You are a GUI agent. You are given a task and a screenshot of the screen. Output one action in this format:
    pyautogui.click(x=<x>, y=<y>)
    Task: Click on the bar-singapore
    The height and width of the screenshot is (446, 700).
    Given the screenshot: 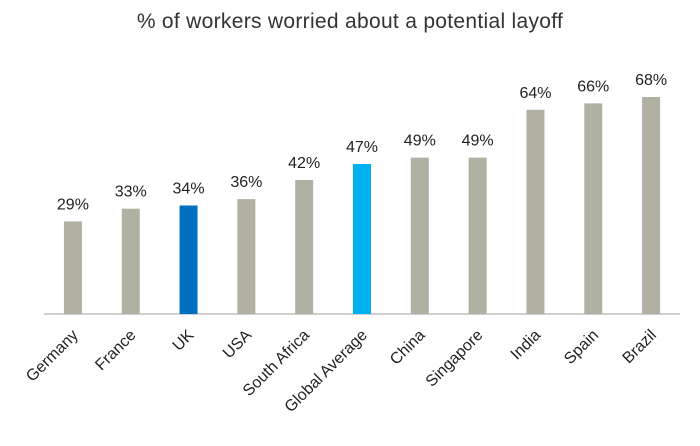 What is the action you would take?
    pyautogui.click(x=477, y=235)
    